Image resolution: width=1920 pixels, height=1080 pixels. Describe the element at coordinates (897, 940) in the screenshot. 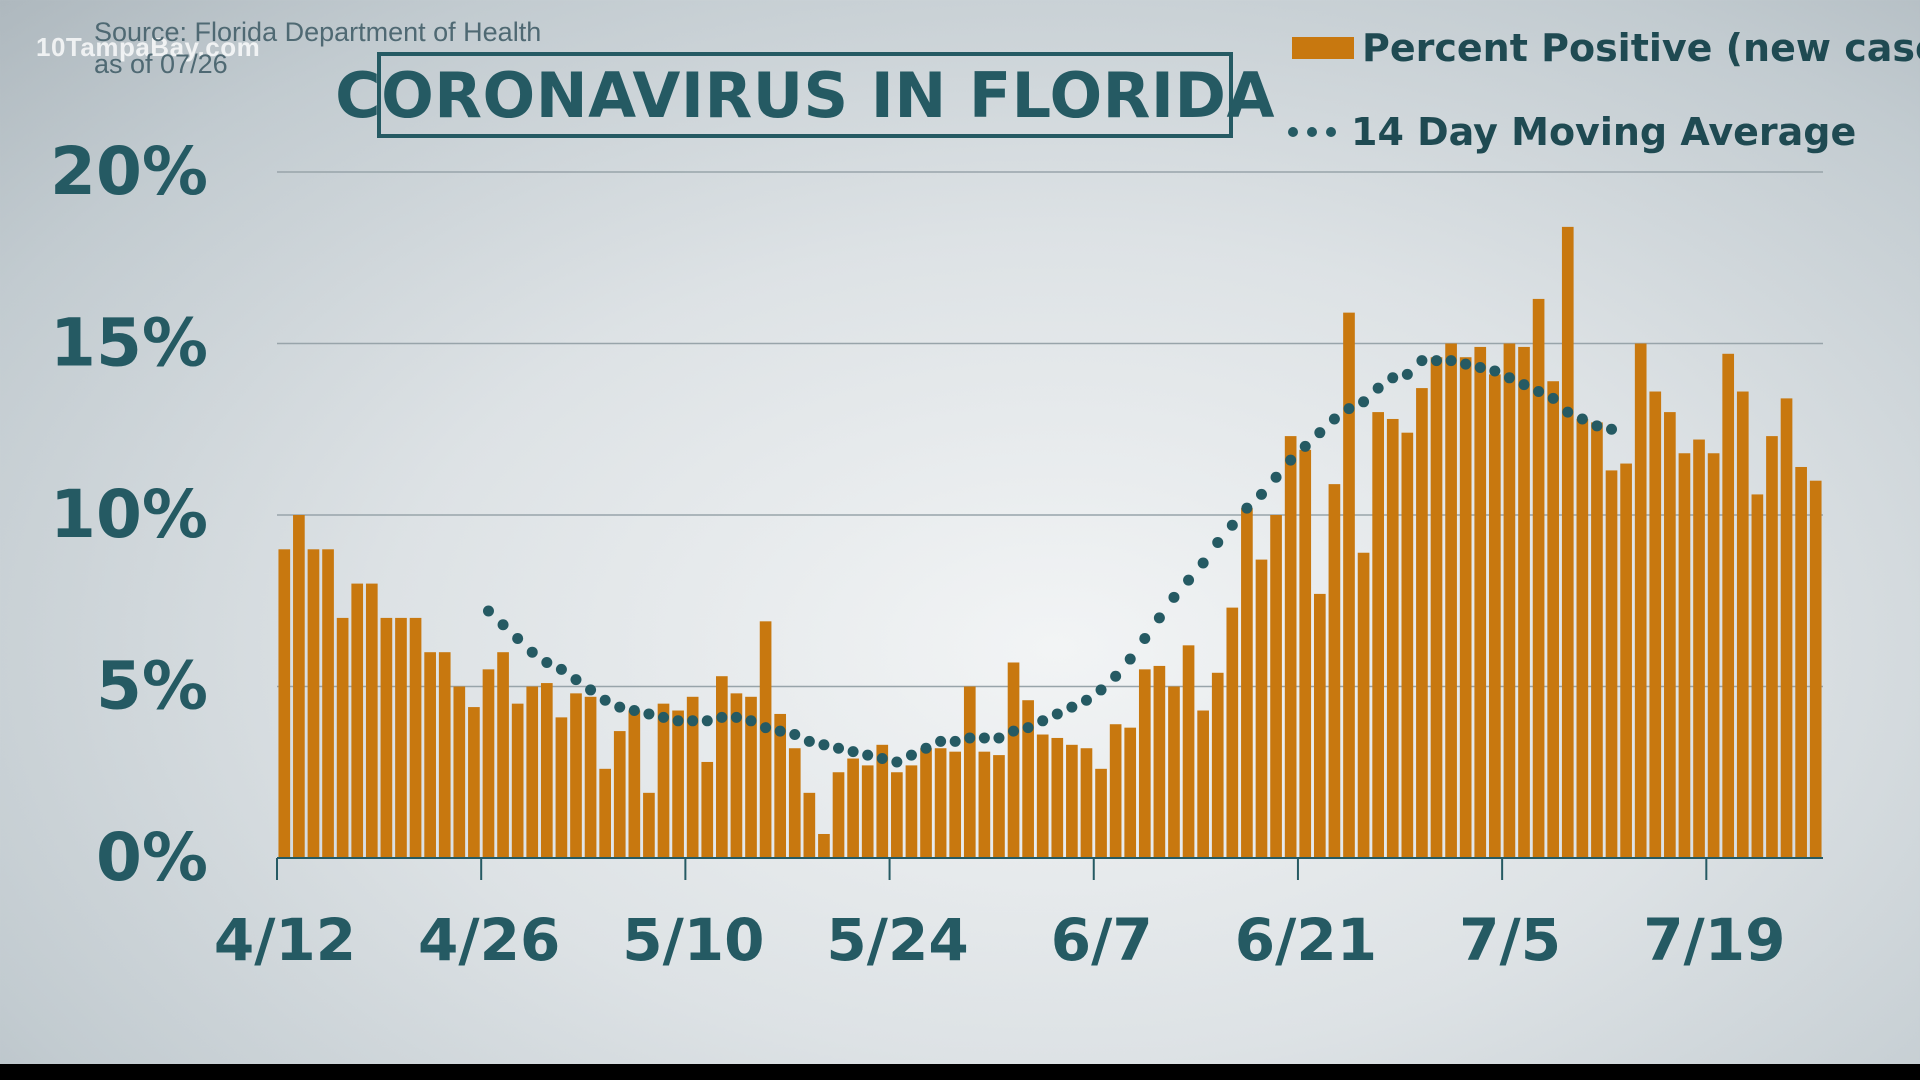

I see `x-tick-label: 5/24` at that location.